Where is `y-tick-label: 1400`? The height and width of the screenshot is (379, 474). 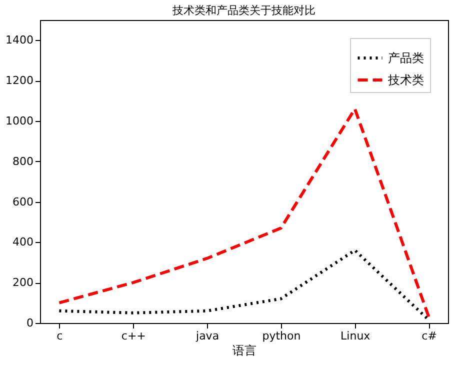 y-tick-label: 1400 is located at coordinates (20, 40).